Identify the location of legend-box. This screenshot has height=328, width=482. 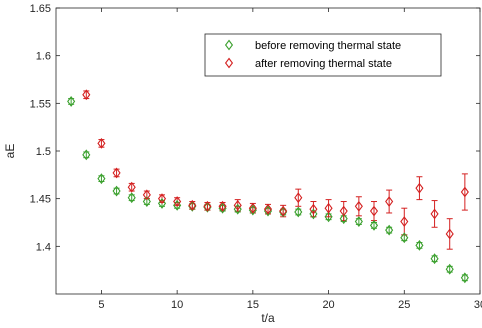
(323, 55).